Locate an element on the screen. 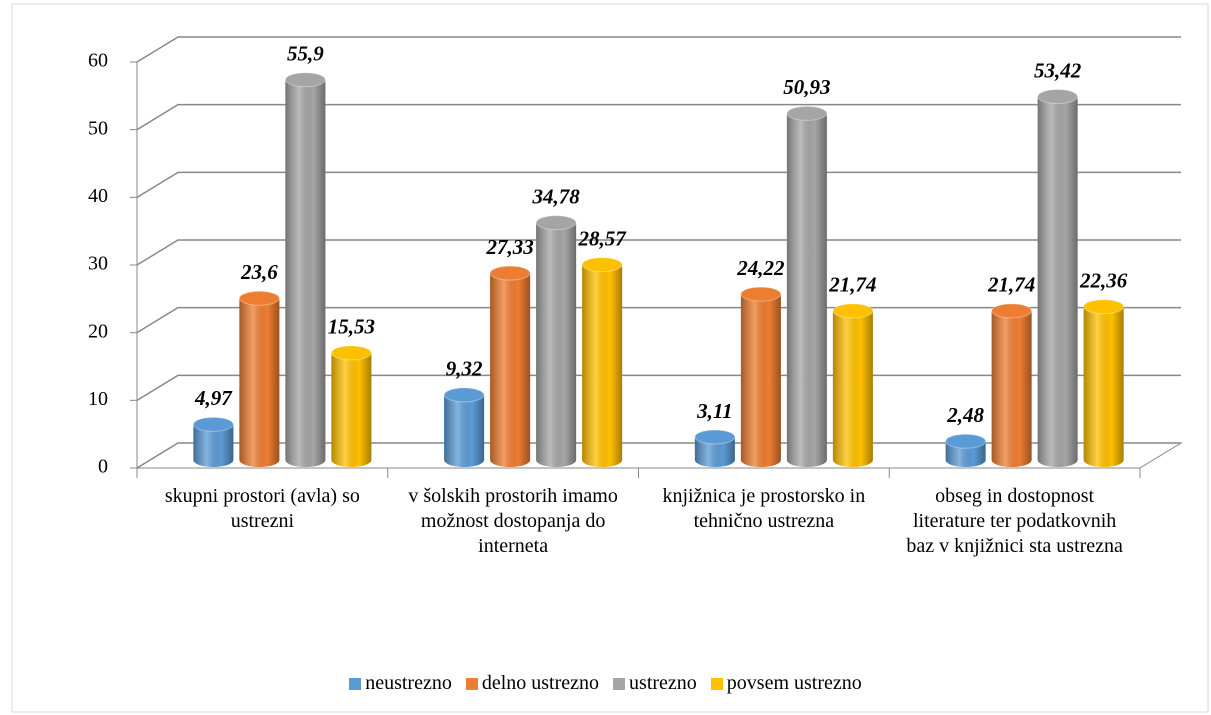 This screenshot has width=1211, height=715. legend-label: ustrezno is located at coordinates (663, 683).